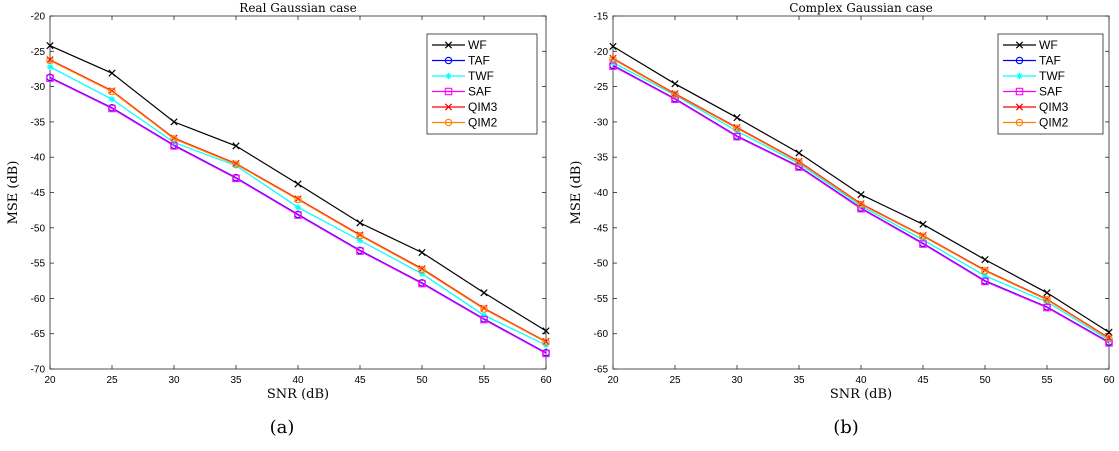 This screenshot has width=1119, height=451. I want to click on y-tick-label: -30, so click(601, 122).